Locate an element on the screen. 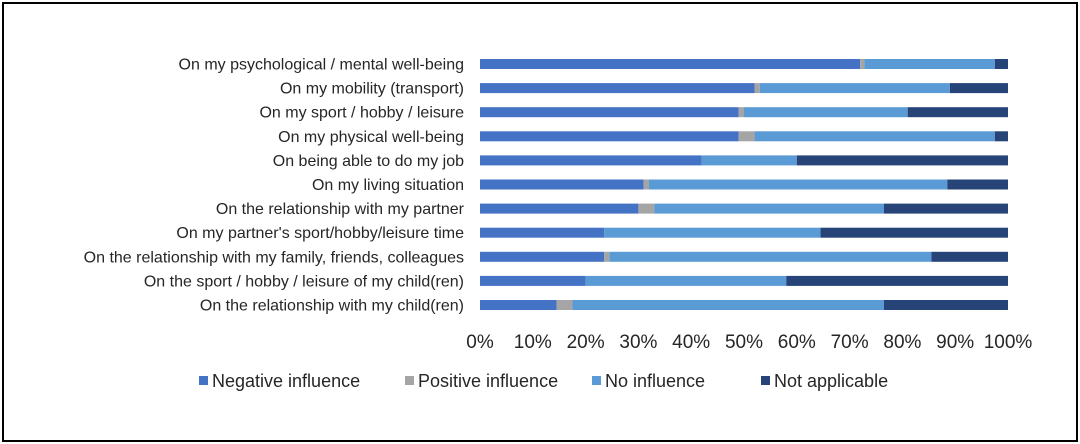 This screenshot has height=444, width=1080. x-tick-label: 40% is located at coordinates (691, 342).